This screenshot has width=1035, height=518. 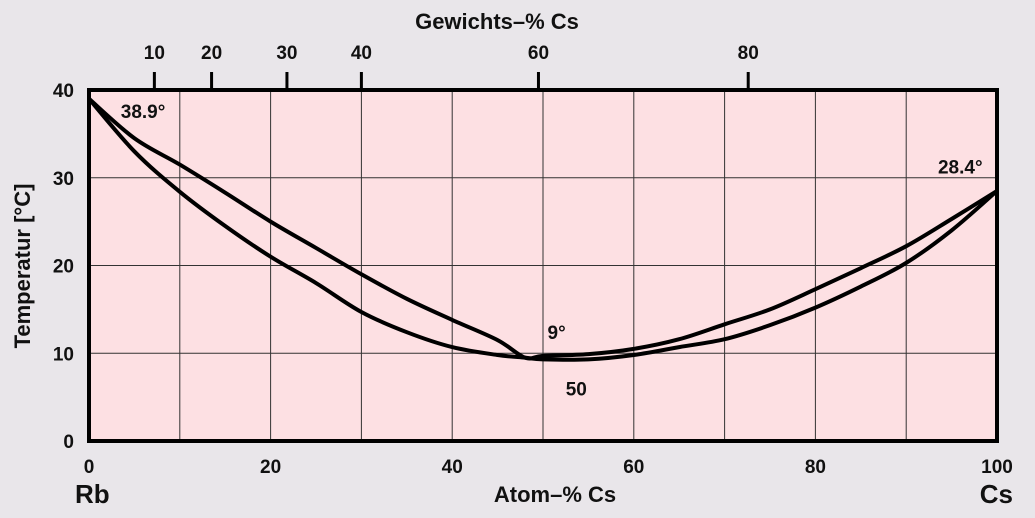 I want to click on x-tick-label: 40, so click(x=452, y=467).